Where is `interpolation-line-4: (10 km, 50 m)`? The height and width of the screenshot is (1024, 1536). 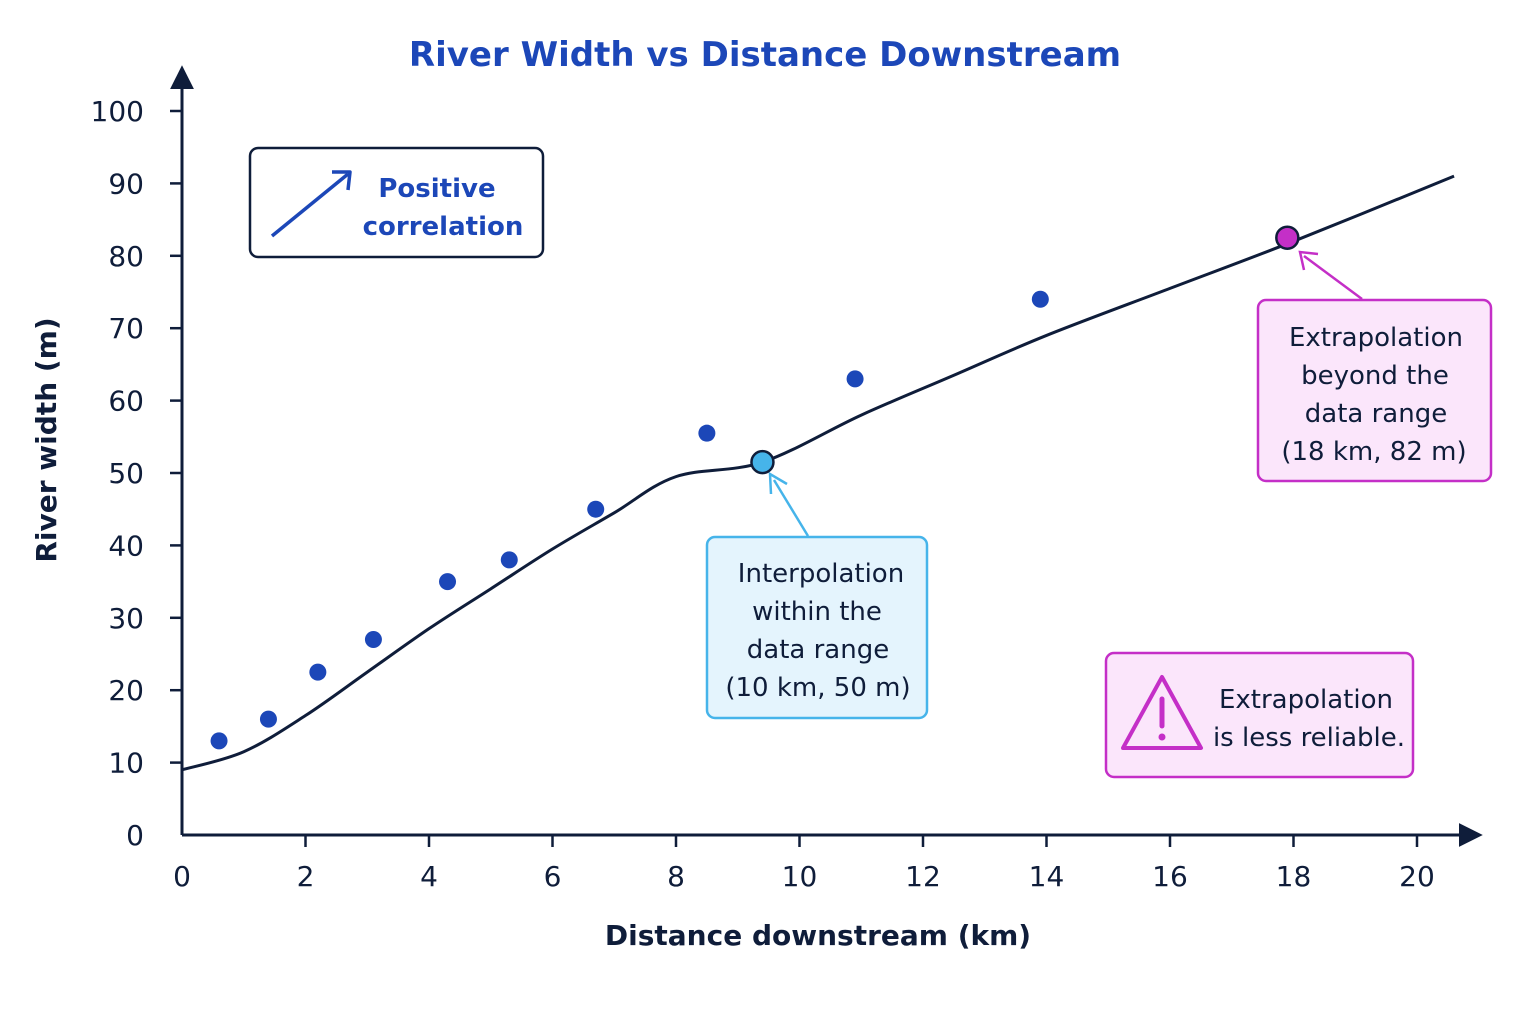 interpolation-line-4: (10 km, 50 m) is located at coordinates (817, 688).